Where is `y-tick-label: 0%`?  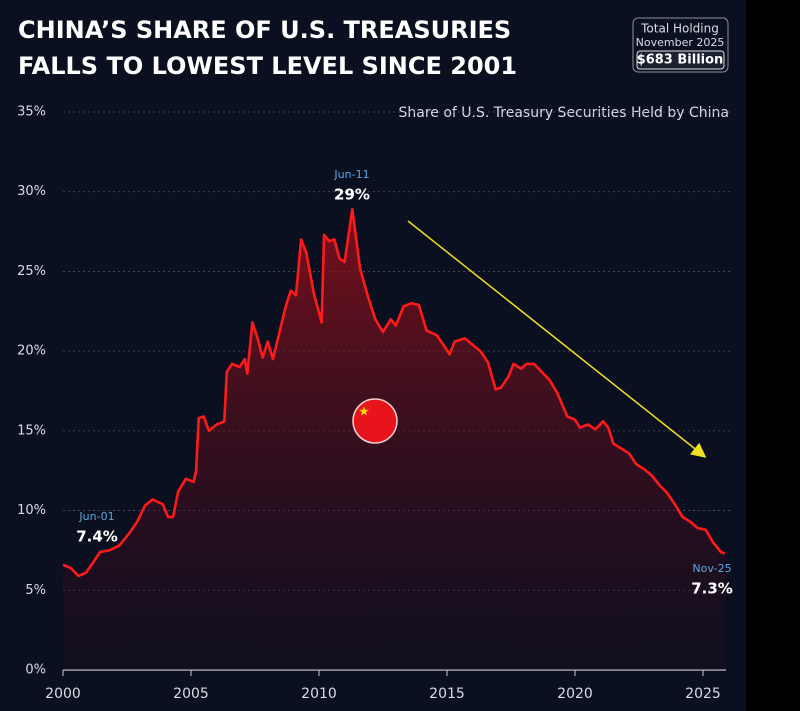
y-tick-label: 0% is located at coordinates (35, 670).